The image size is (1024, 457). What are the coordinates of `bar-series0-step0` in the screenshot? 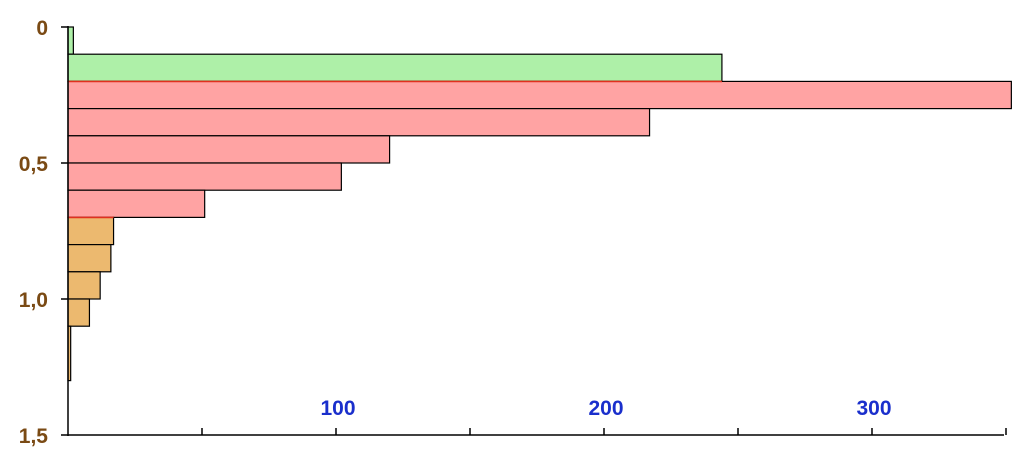 It's located at (70, 40).